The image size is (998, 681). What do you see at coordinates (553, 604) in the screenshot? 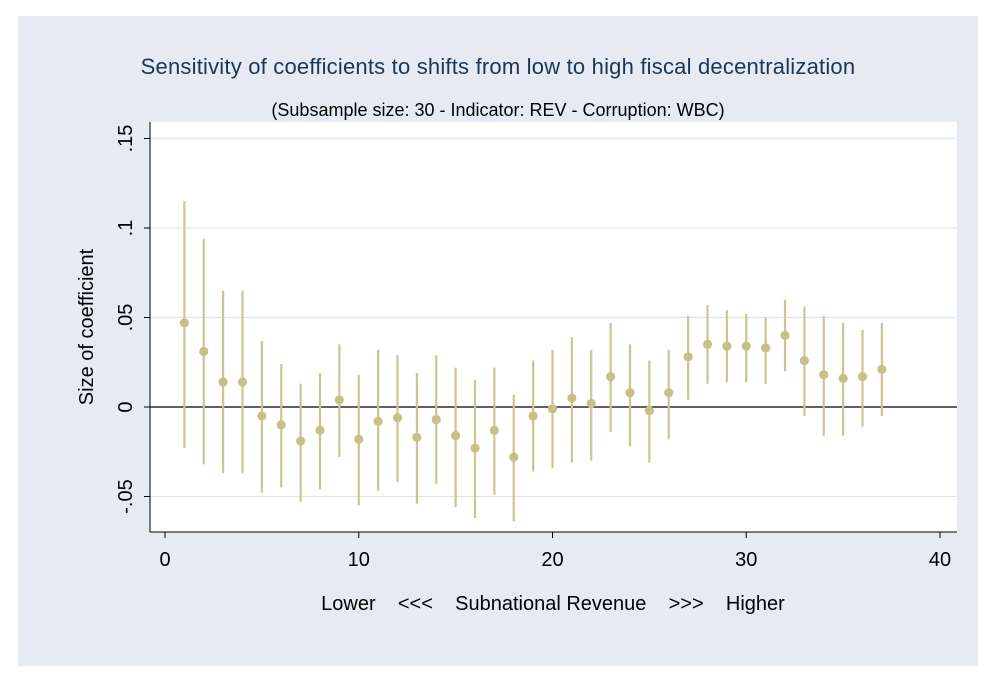
I see `x-axis-label: Lower <<< Subnational Revenue >>> Higher` at bounding box center [553, 604].